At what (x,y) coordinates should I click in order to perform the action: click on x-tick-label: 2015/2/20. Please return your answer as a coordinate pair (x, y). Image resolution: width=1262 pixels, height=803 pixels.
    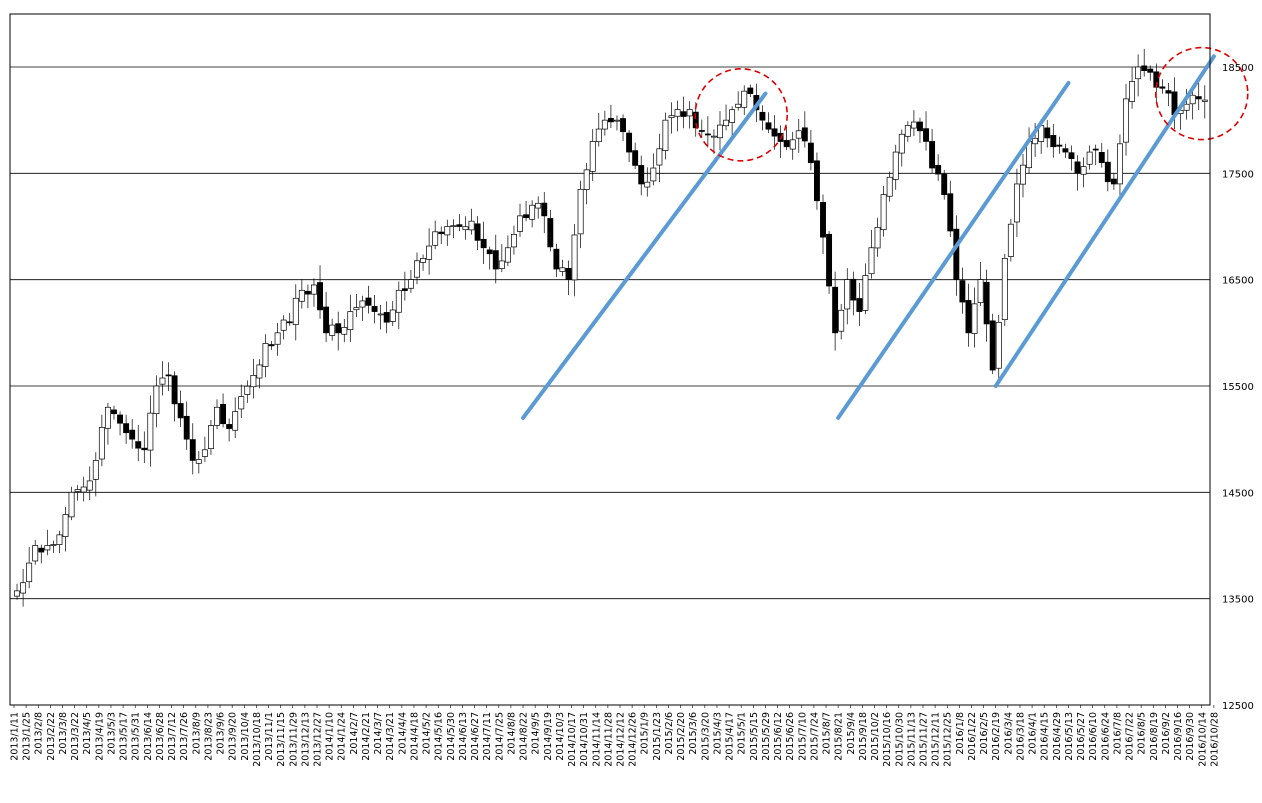
    Looking at the image, I should click on (681, 736).